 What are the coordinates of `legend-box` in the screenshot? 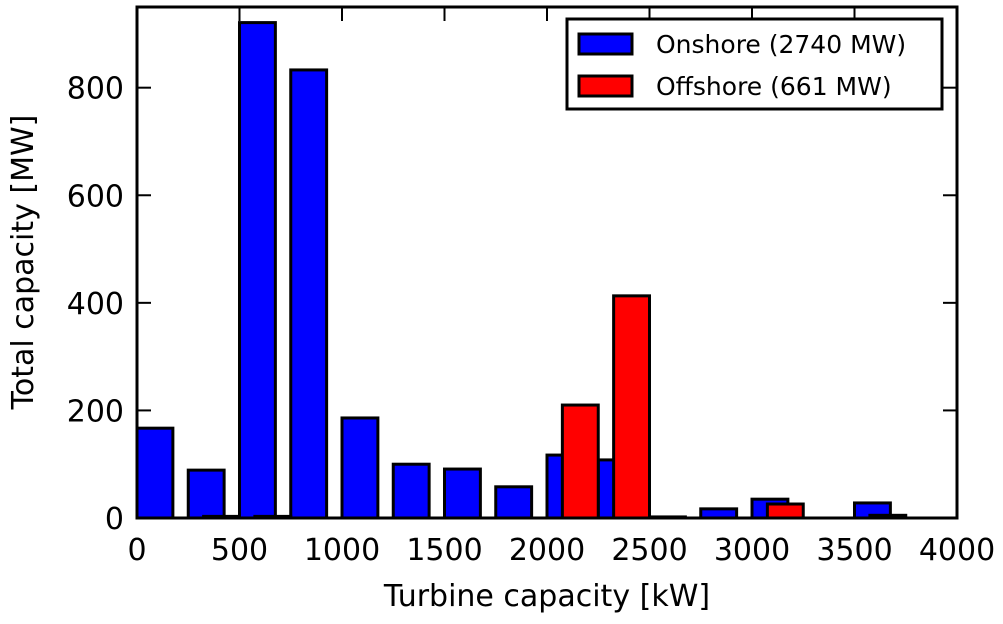 It's located at (754, 64).